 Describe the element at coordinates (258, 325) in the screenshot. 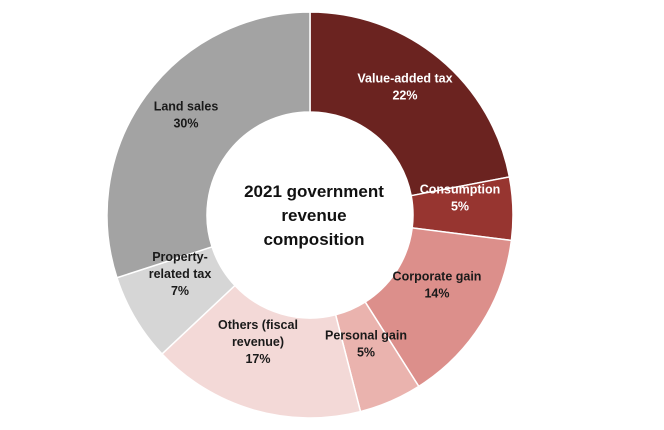

I see `slice-label-line: Others (fiscal` at that location.